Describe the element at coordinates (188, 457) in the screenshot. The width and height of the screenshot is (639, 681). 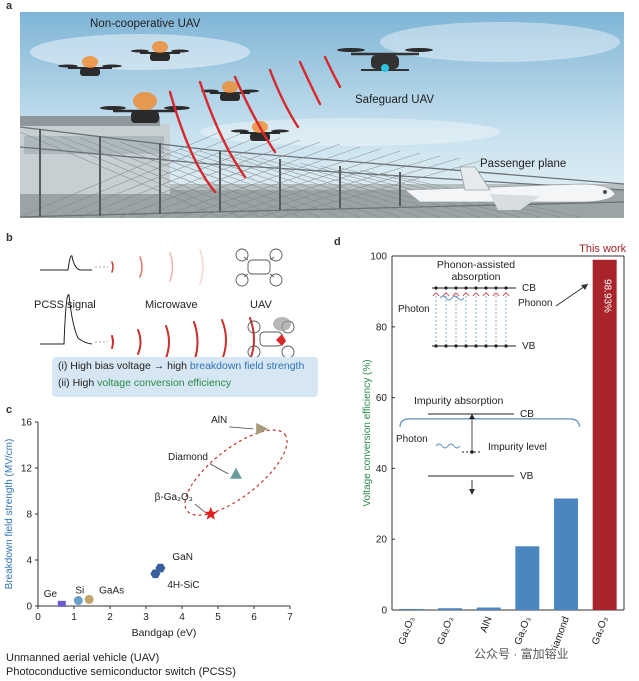
I see `point-label: Diamond` at that location.